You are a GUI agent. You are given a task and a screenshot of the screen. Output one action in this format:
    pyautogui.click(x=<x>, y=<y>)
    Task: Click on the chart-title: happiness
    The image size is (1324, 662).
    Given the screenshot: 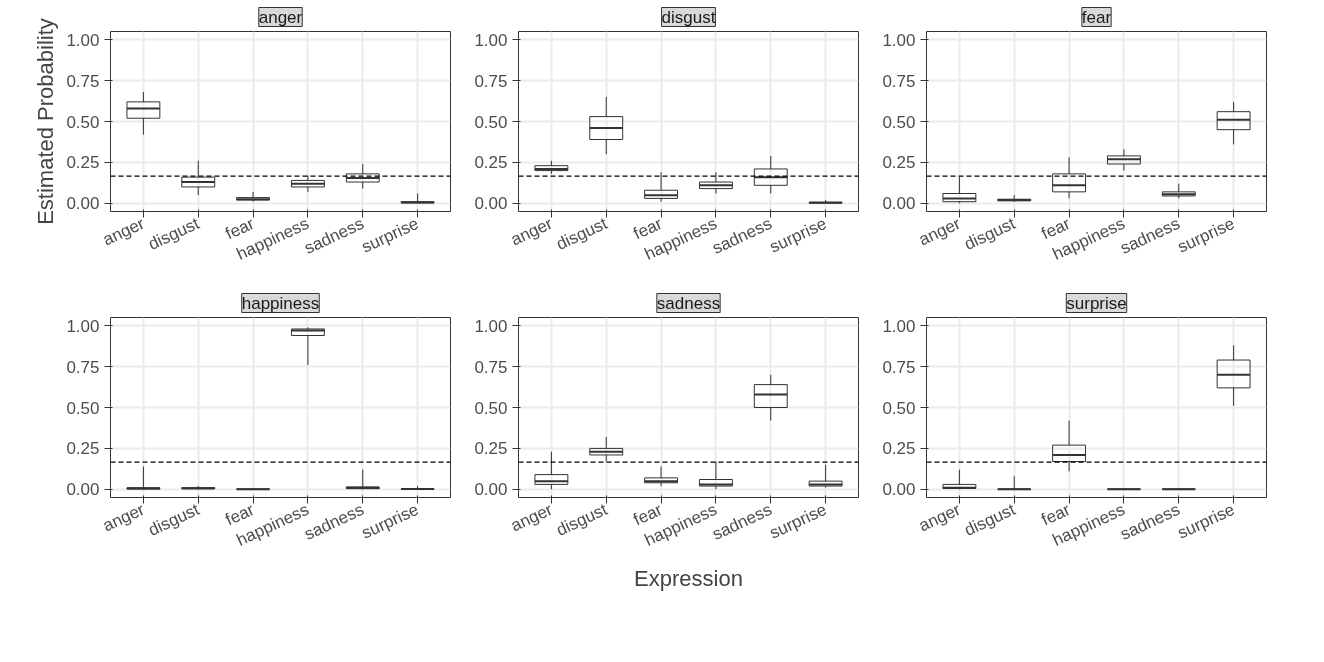 What is the action you would take?
    pyautogui.click(x=280, y=303)
    